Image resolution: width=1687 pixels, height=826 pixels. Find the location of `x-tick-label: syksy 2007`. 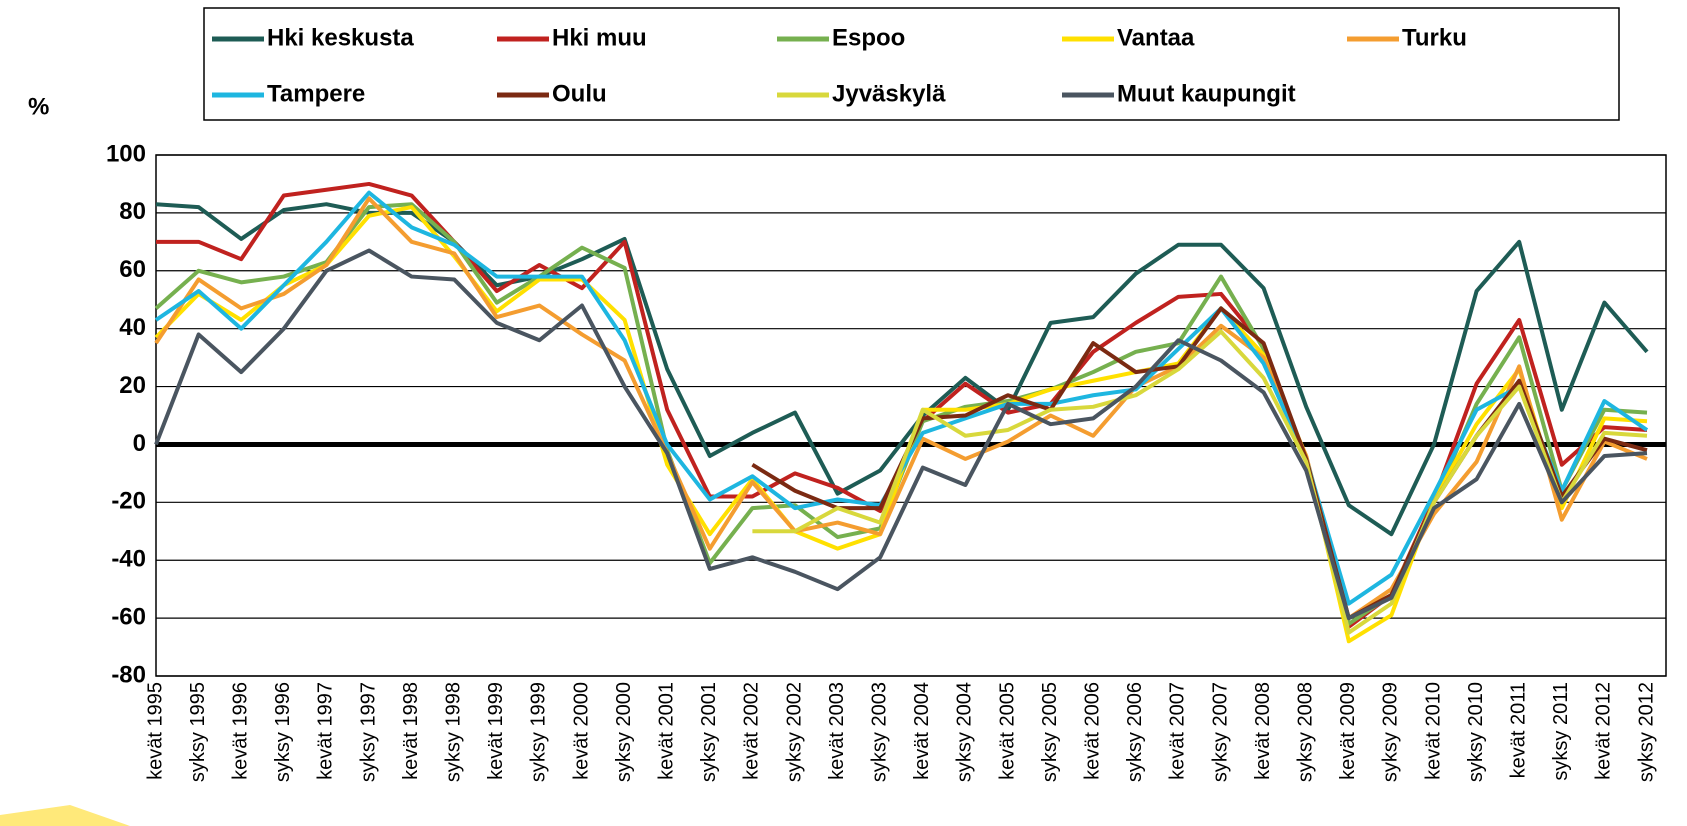

x-tick-label: syksy 2007 is located at coordinates (1220, 732).